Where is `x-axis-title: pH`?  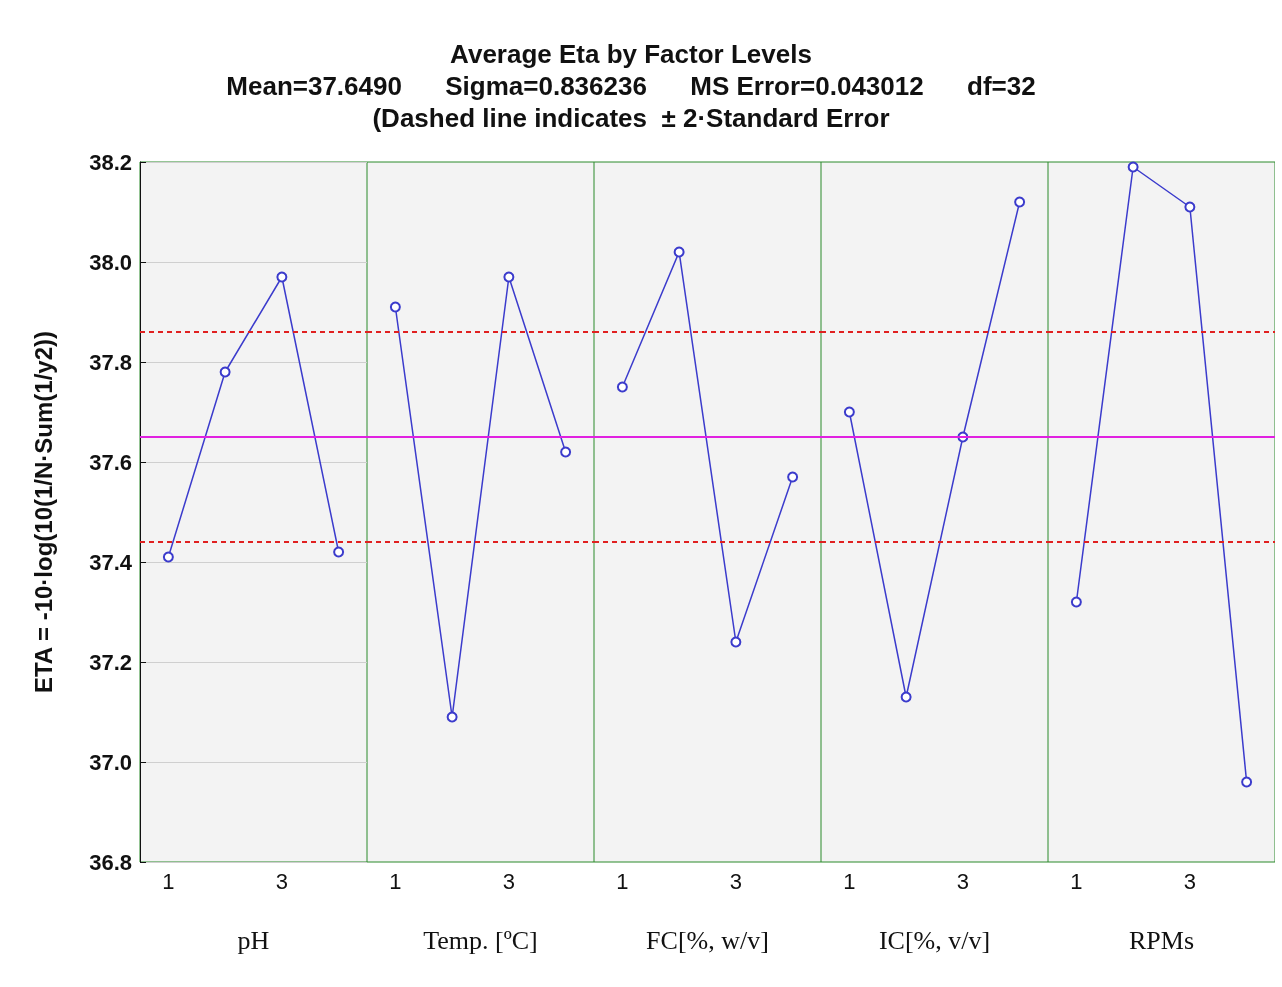
x-axis-title: pH is located at coordinates (253, 940).